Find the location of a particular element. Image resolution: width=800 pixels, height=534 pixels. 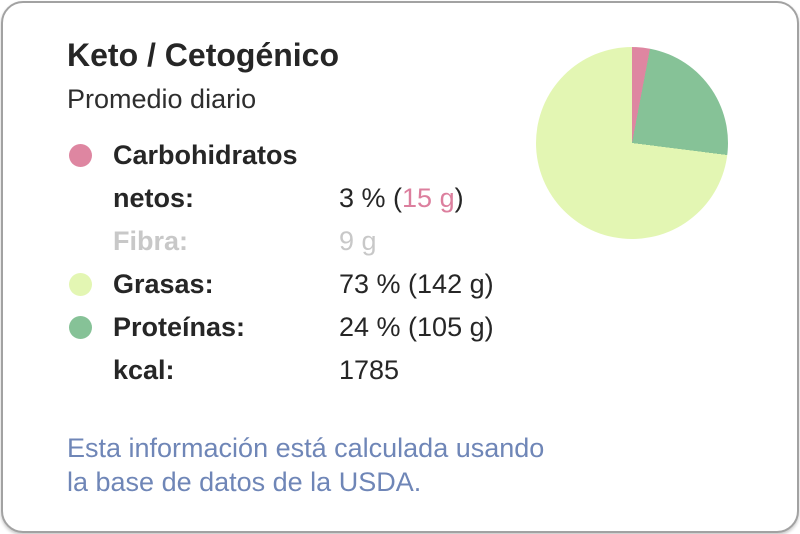

fat-value: 73 % (142 g) is located at coordinates (416, 284).